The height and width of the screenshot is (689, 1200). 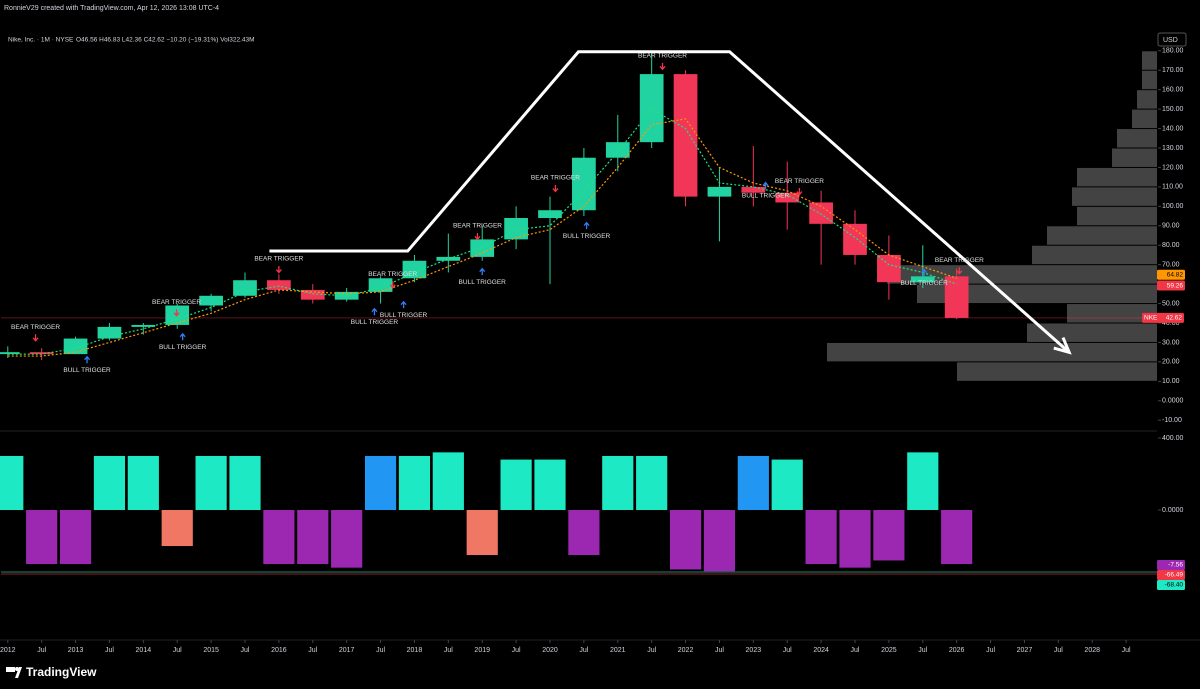 I want to click on y-tick-label: 120.00, so click(x=1173, y=167).